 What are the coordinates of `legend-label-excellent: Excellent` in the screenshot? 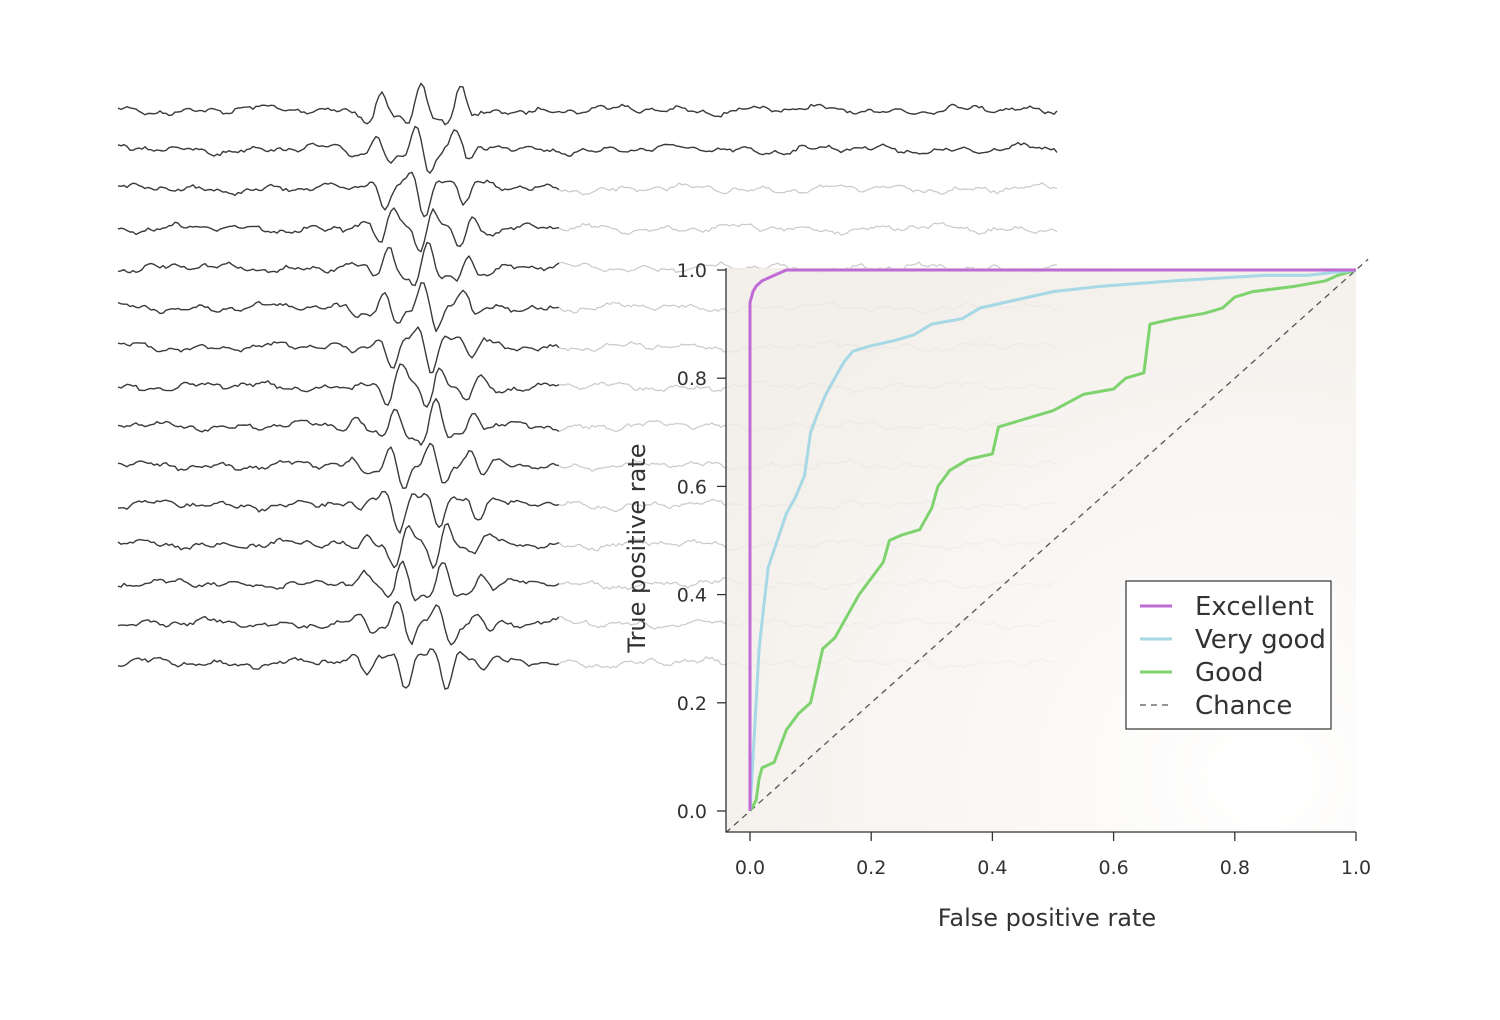 It's located at (1254, 607).